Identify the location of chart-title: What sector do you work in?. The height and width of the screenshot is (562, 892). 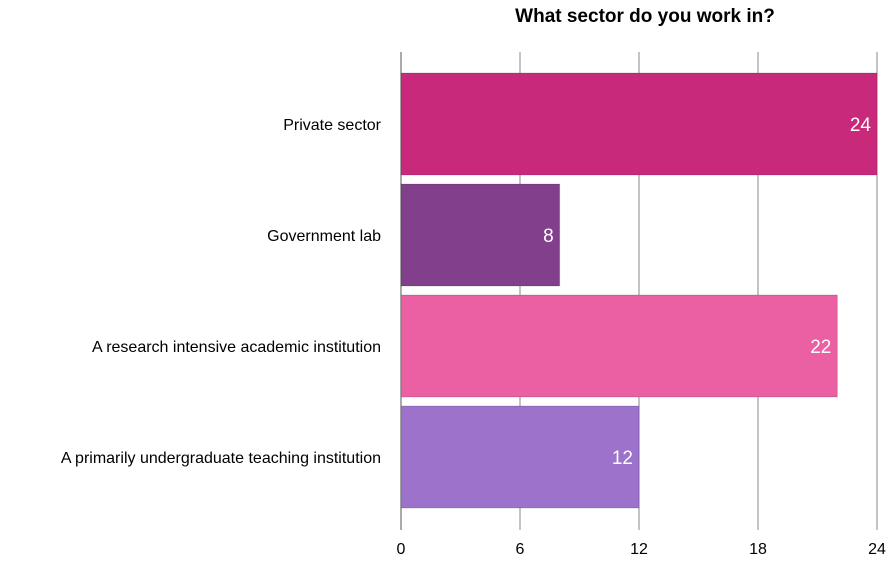
(645, 16).